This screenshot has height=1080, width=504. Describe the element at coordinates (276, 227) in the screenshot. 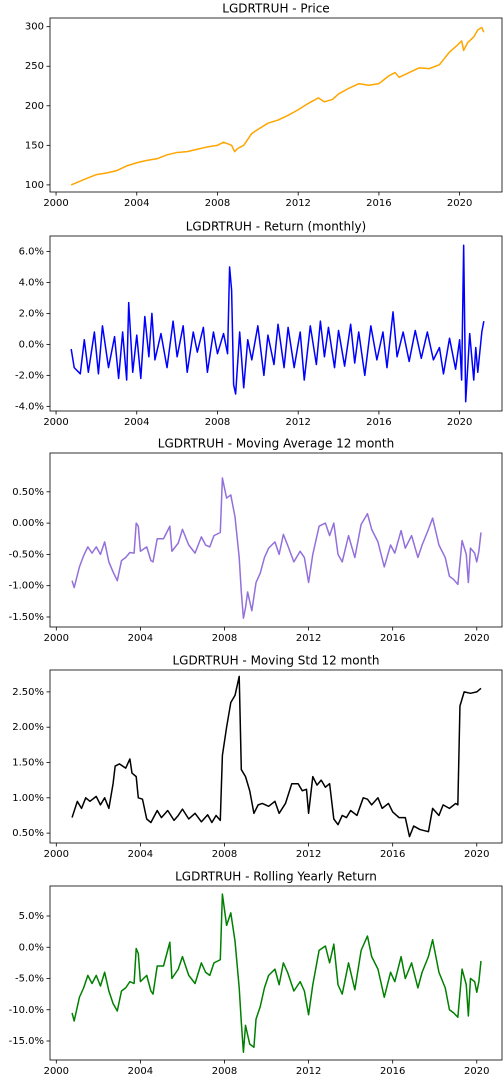

I see `chart-title: LGDRTRUH - Return (monthly)` at that location.